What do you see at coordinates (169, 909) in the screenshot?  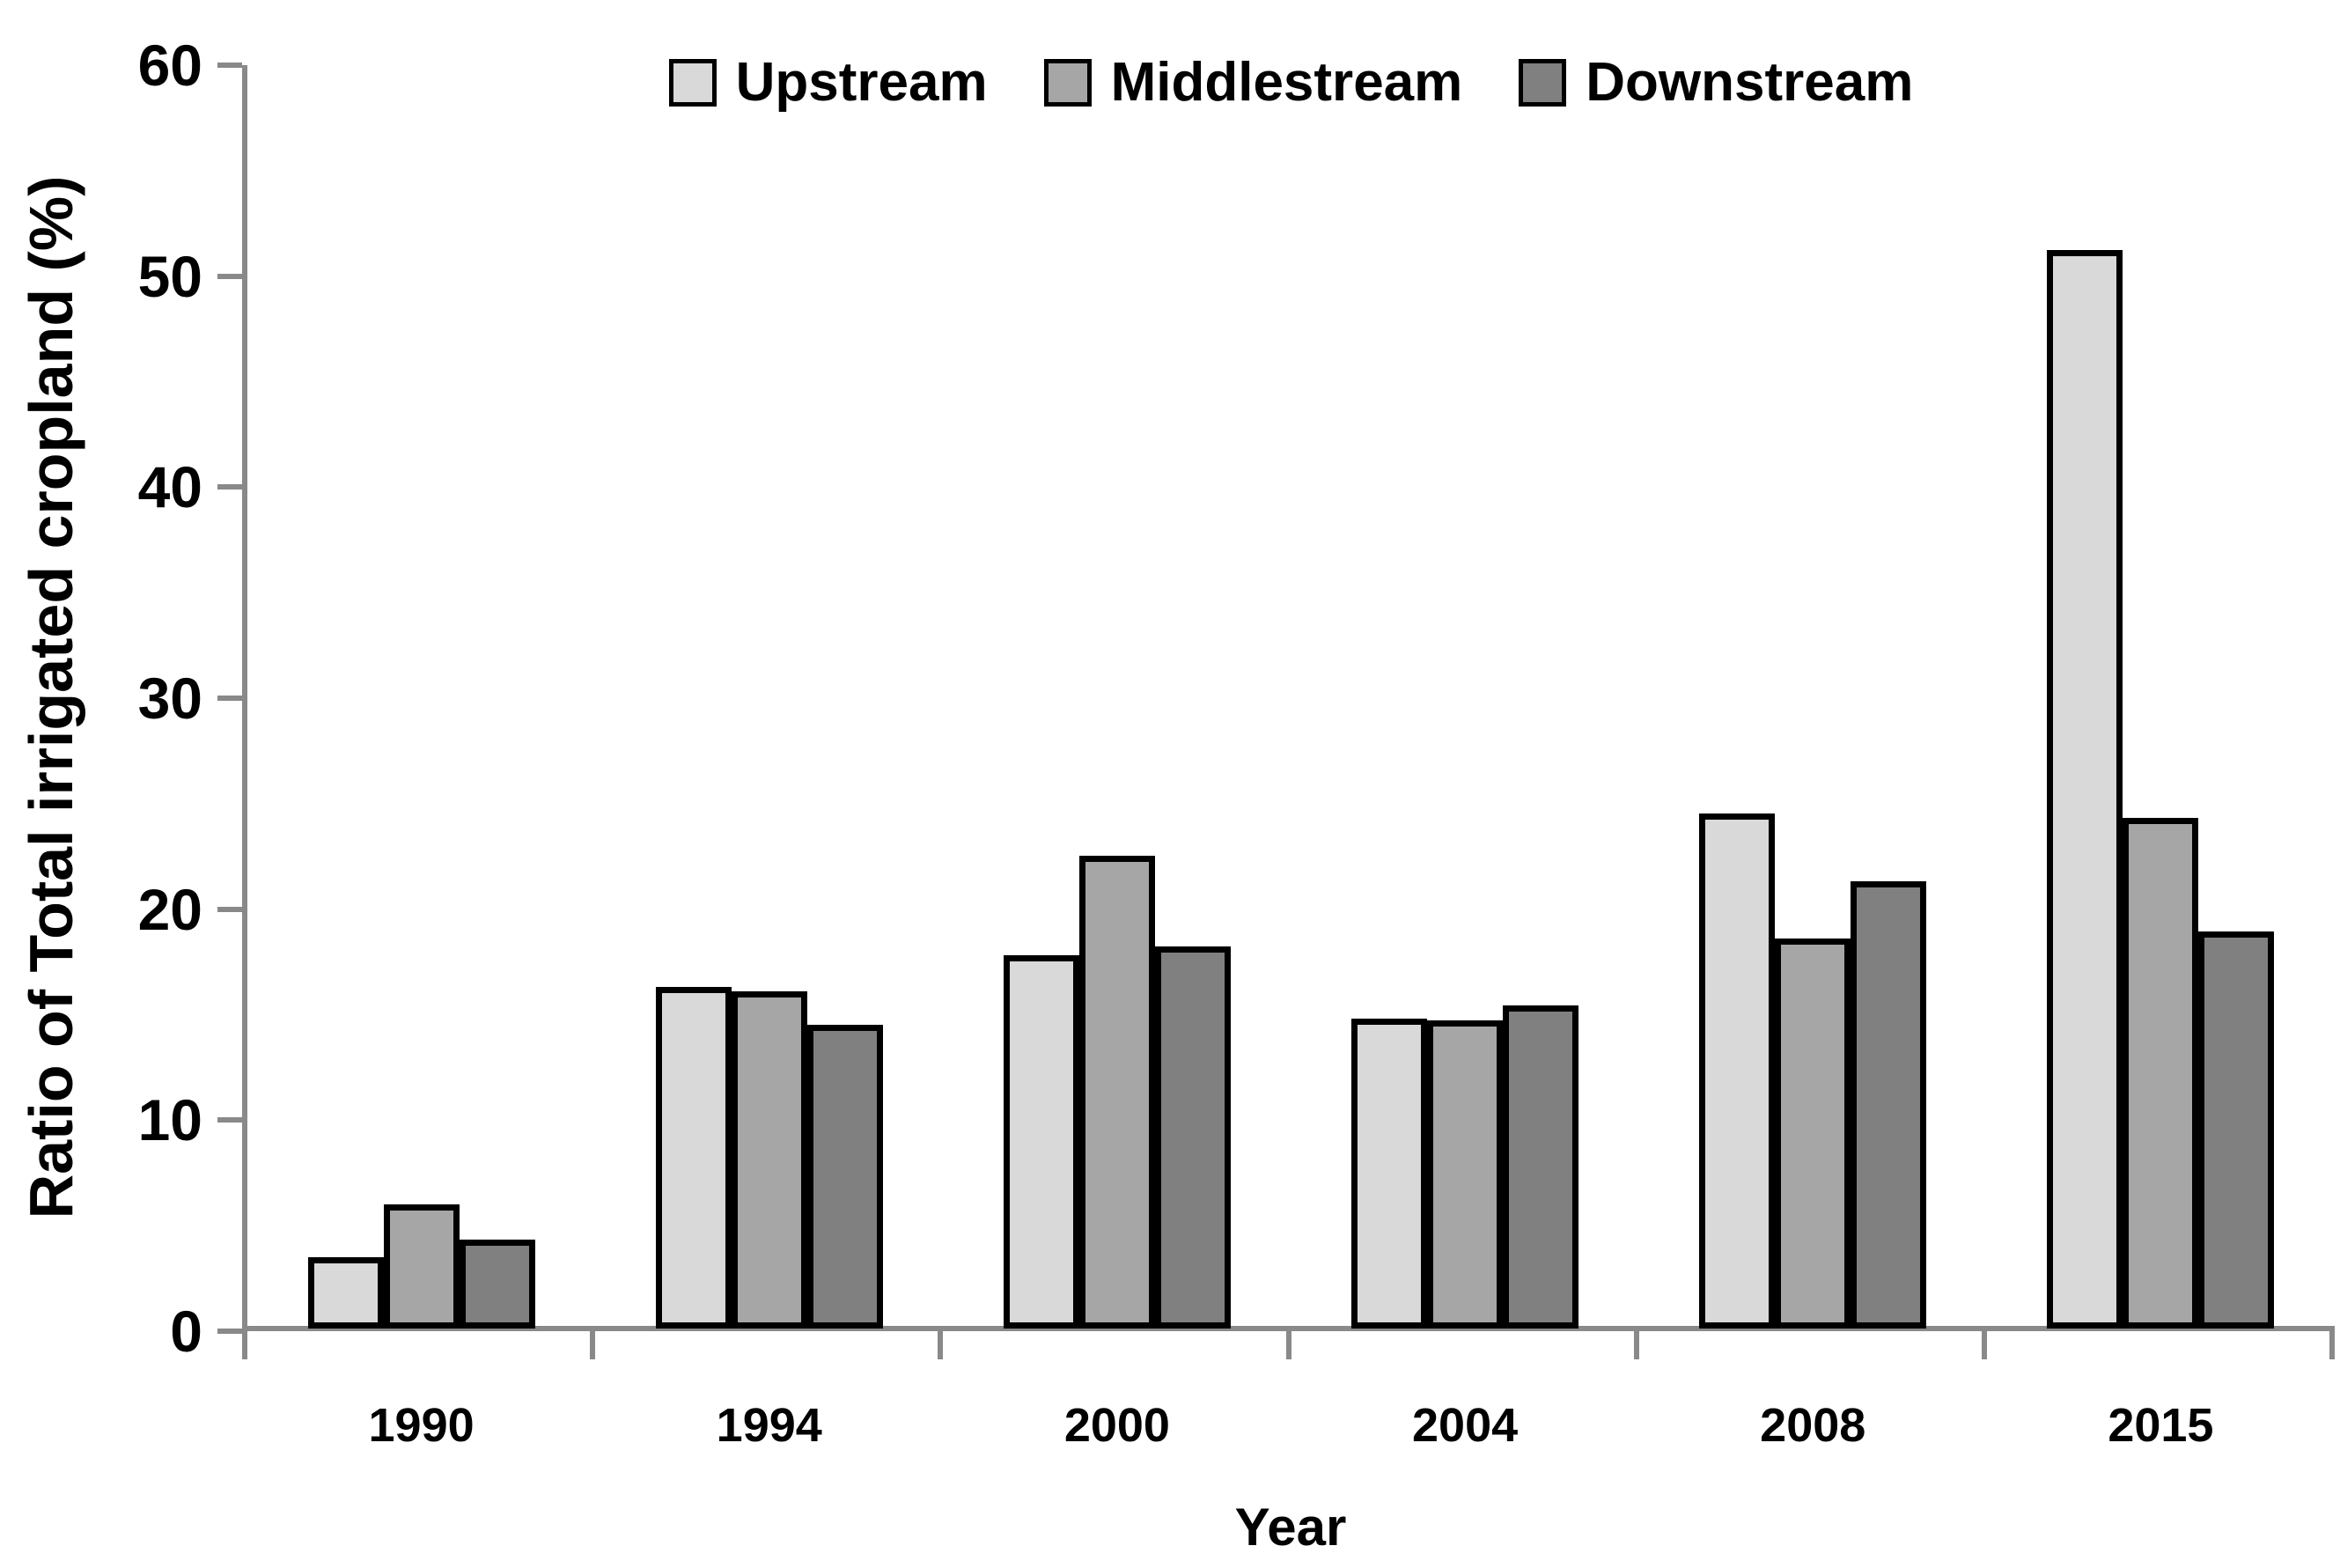 I see `y-tick-label: 20` at bounding box center [169, 909].